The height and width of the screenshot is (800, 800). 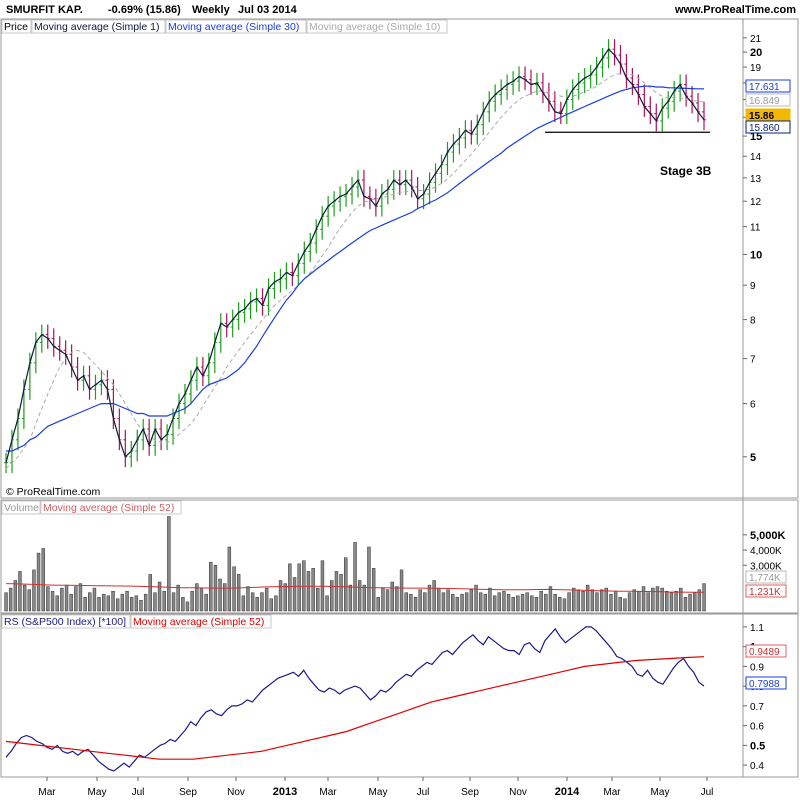 What do you see at coordinates (753, 360) in the screenshot?
I see `price-tick-label: 7` at bounding box center [753, 360].